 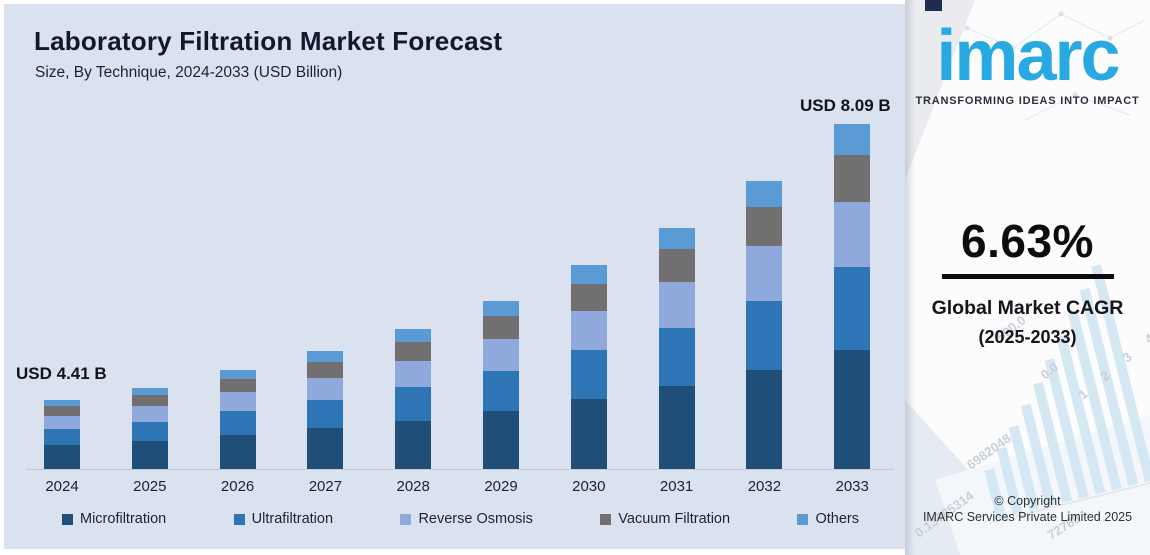 What do you see at coordinates (501, 486) in the screenshot?
I see `x-axis-label-2029: 2029` at bounding box center [501, 486].